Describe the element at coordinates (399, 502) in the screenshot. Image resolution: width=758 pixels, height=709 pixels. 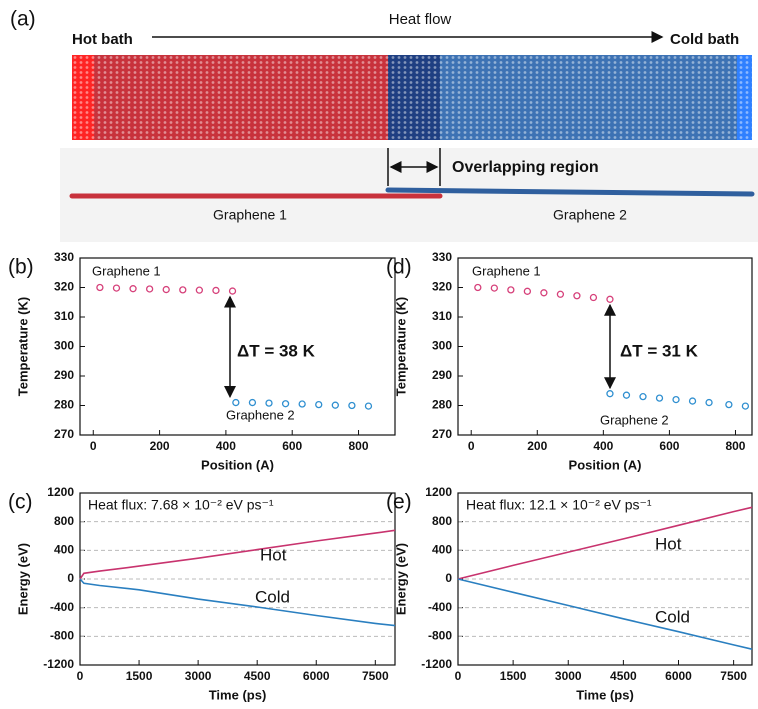
I see `panel-label: (e)` at that location.